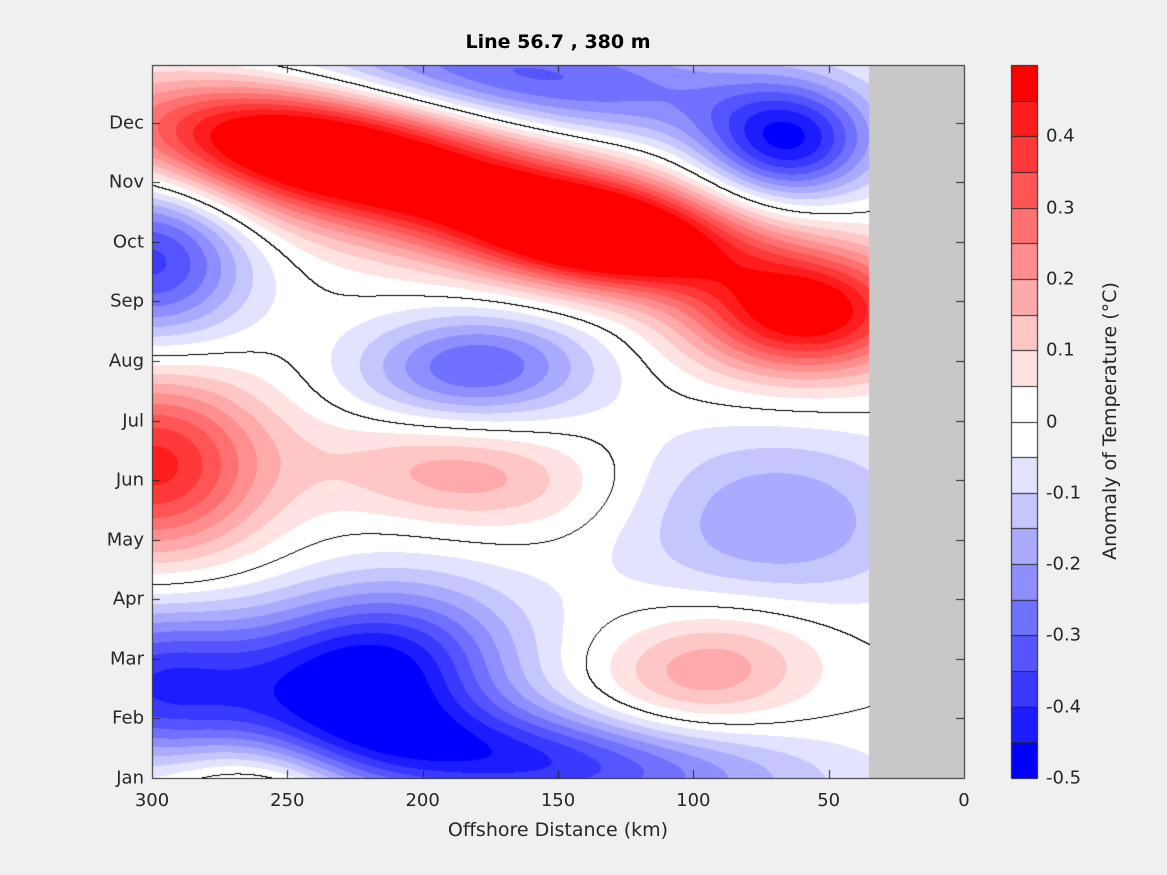 The image size is (1167, 875). Describe the element at coordinates (1060, 136) in the screenshot. I see `colorbar-tick-label: 0.4` at that location.